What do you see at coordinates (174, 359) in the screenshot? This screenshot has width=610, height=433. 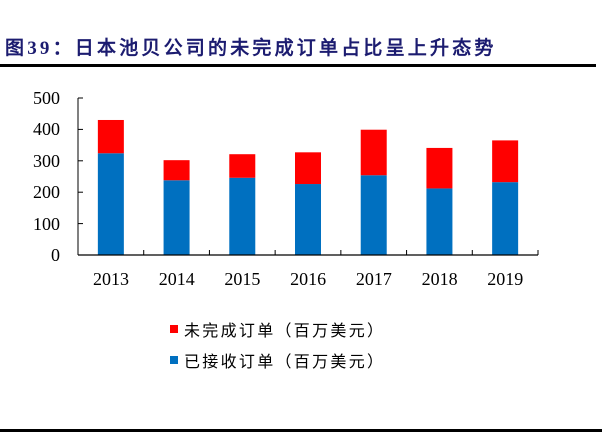 I see `legend-swatch-blue` at bounding box center [174, 359].